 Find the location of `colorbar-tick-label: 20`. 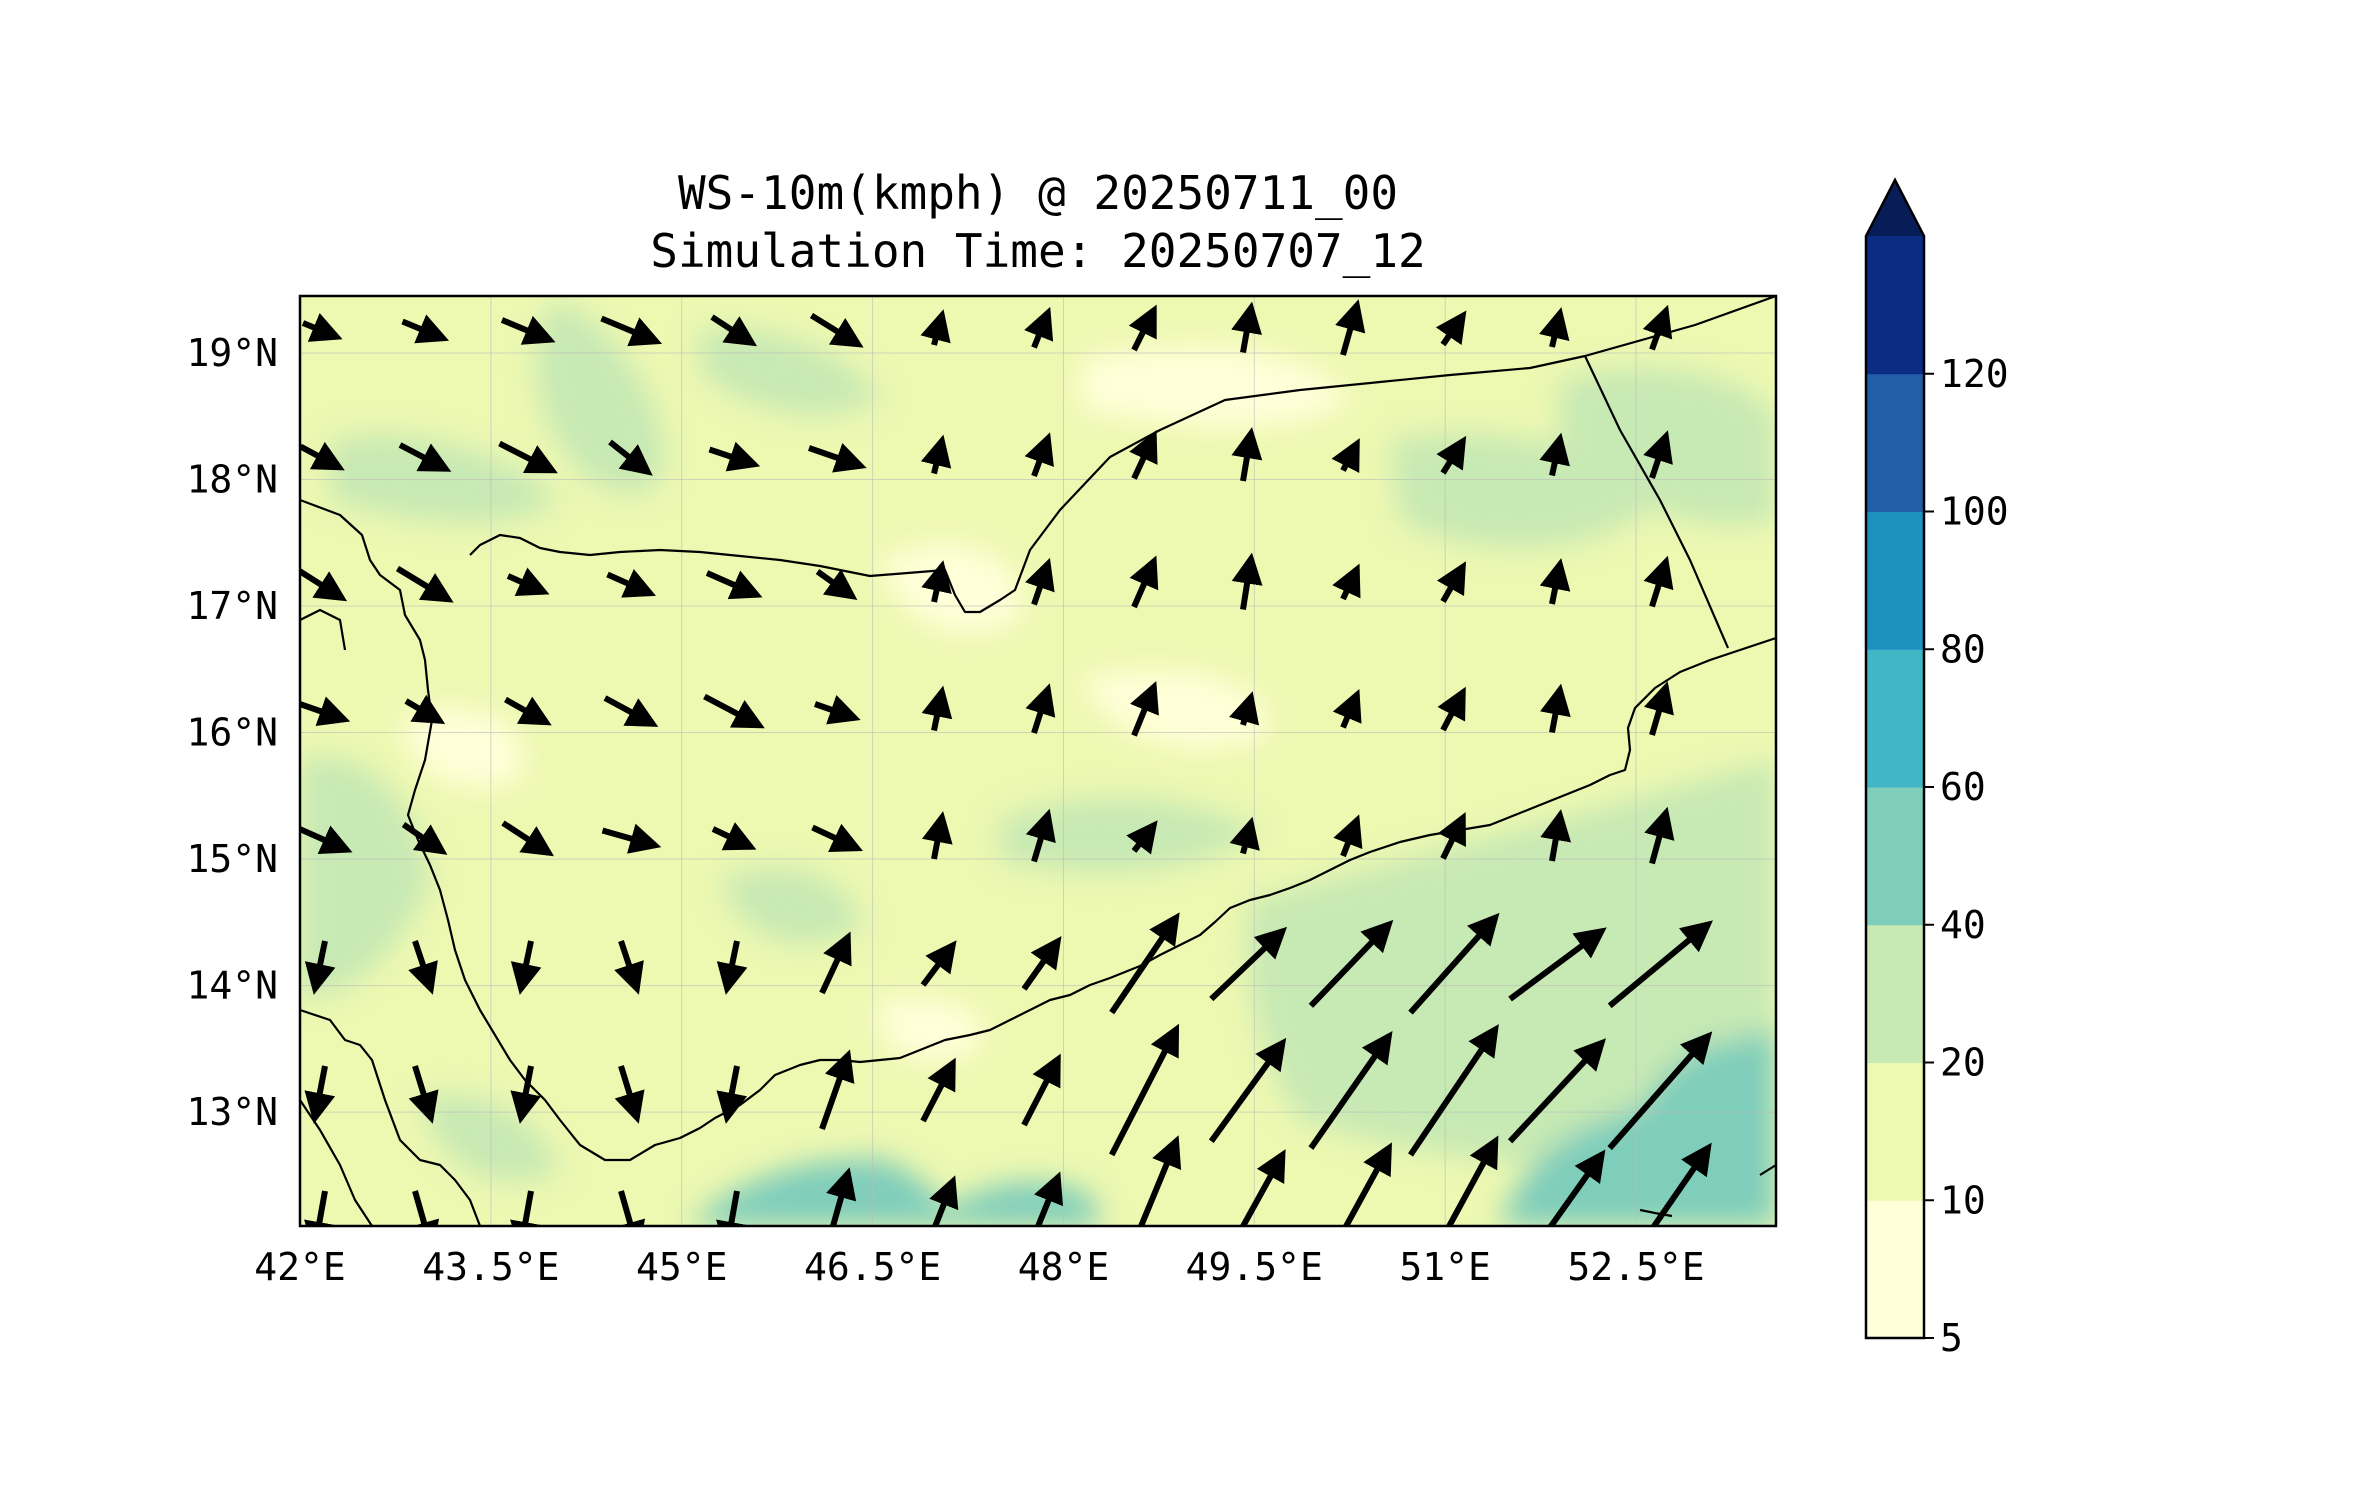

colorbar-tick-label: 20 is located at coordinates (1963, 1063).